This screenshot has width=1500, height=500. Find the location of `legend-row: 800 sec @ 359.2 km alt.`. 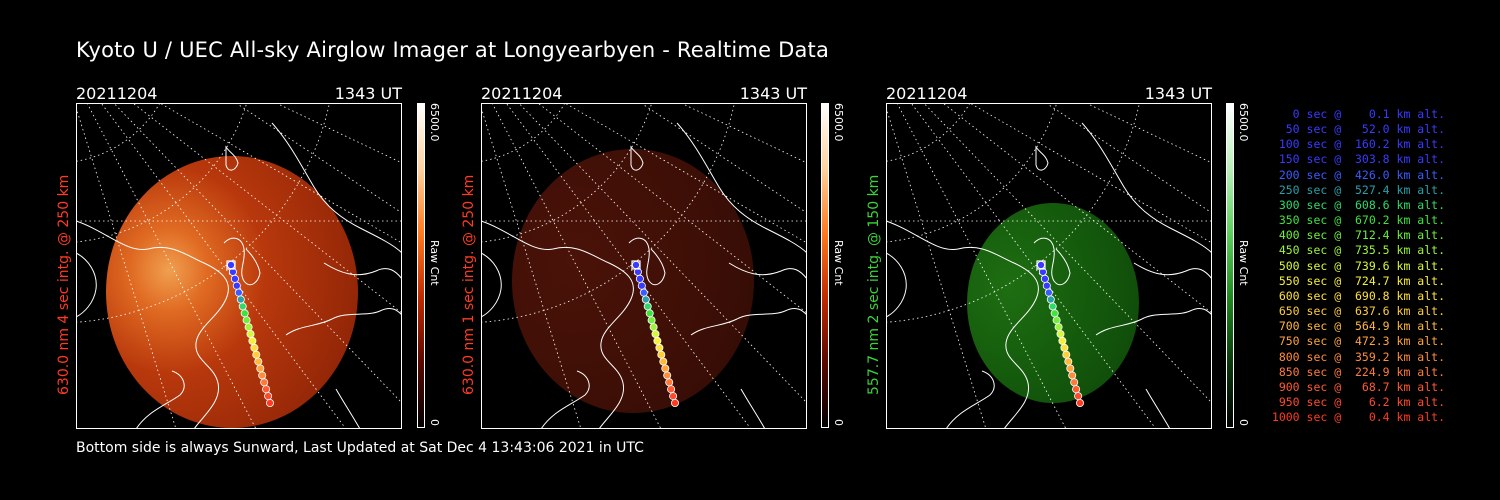

legend-row: 800 sec @ 359.2 km alt. is located at coordinates (1361, 356).